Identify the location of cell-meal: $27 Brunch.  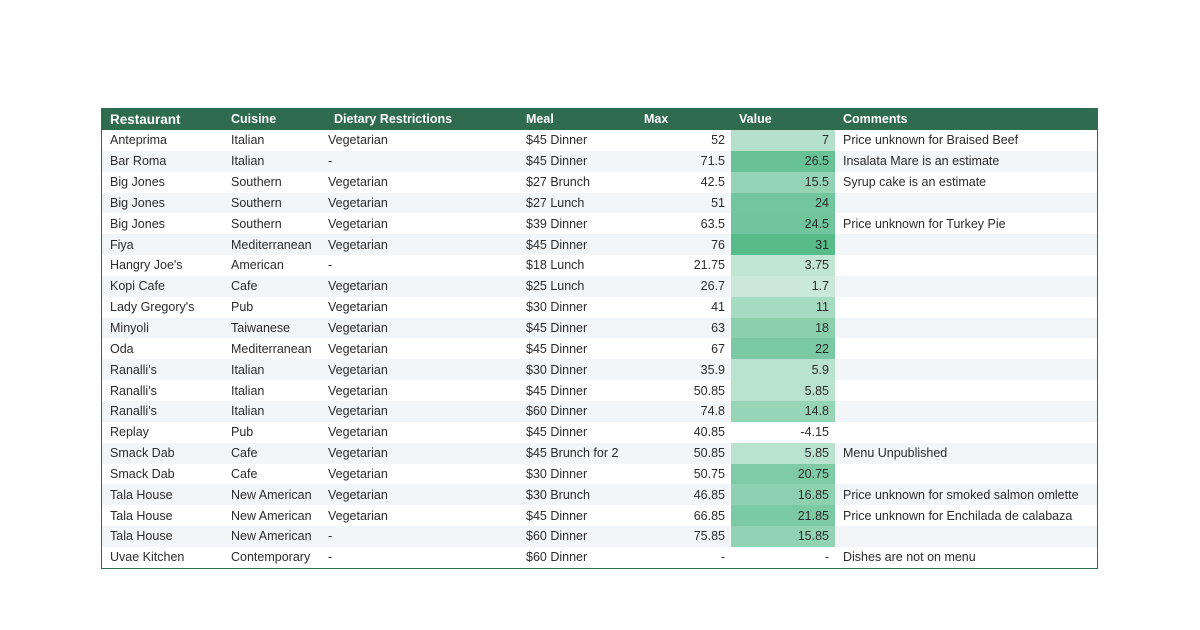
(558, 182).